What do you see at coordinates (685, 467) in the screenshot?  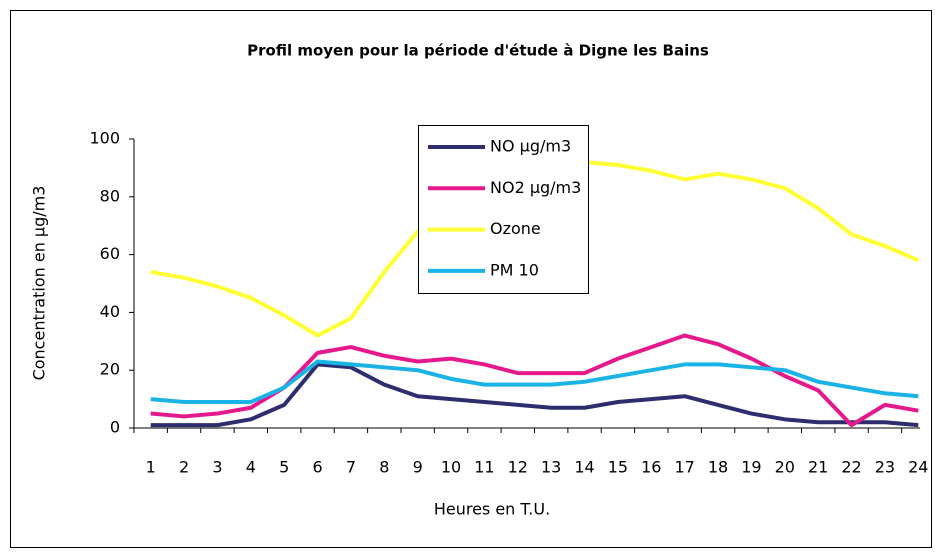 I see `x-tick-label: 17` at bounding box center [685, 467].